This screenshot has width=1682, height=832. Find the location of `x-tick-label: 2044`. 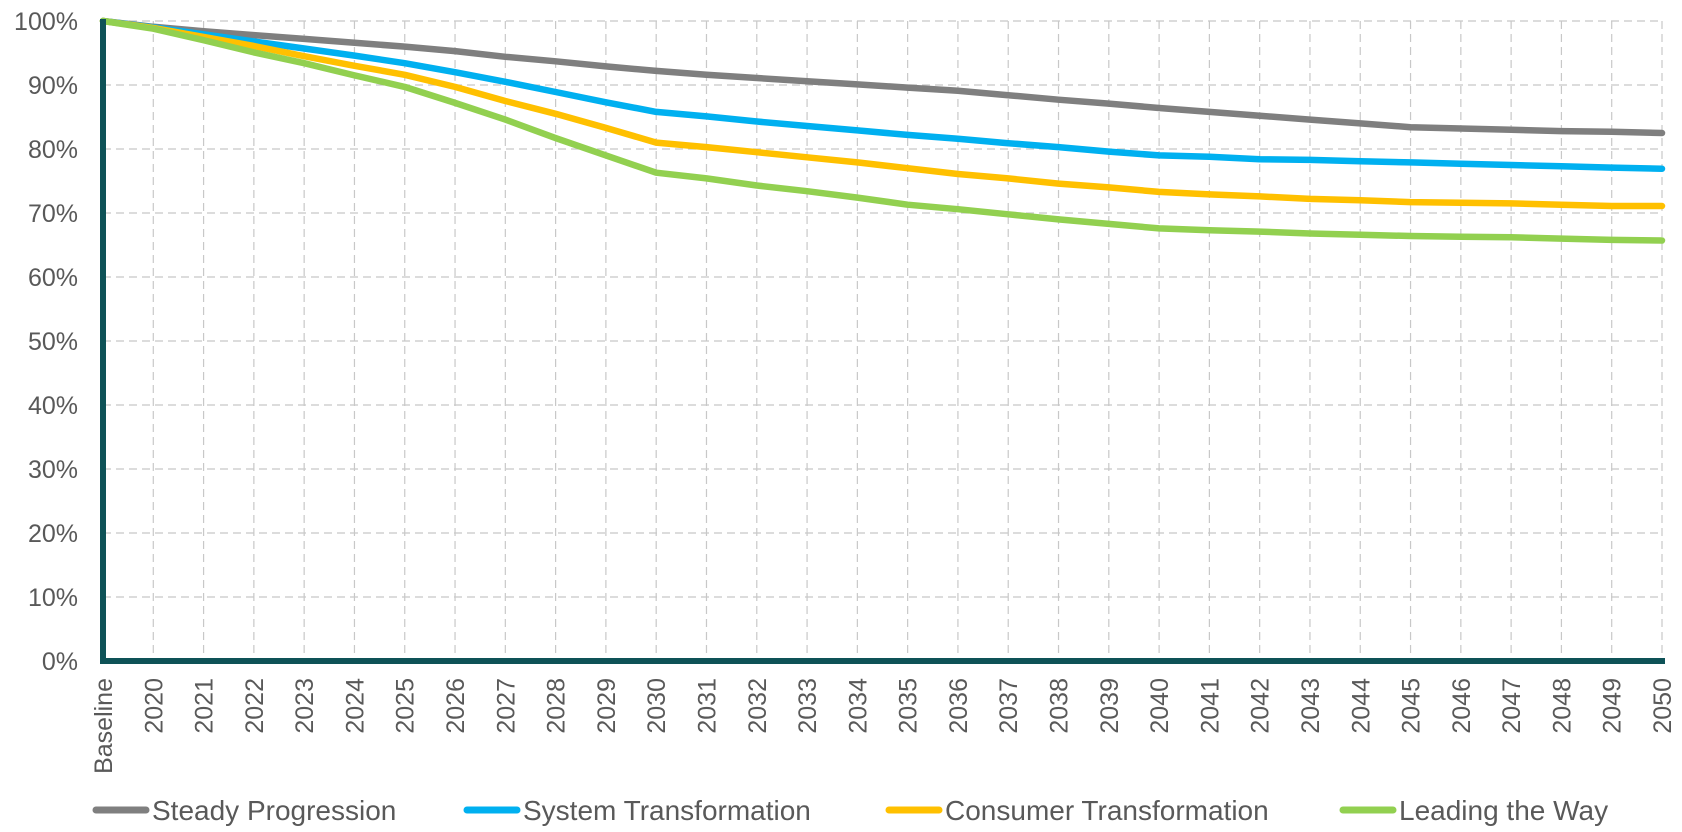

x-tick-label: 2044 is located at coordinates (1361, 706).